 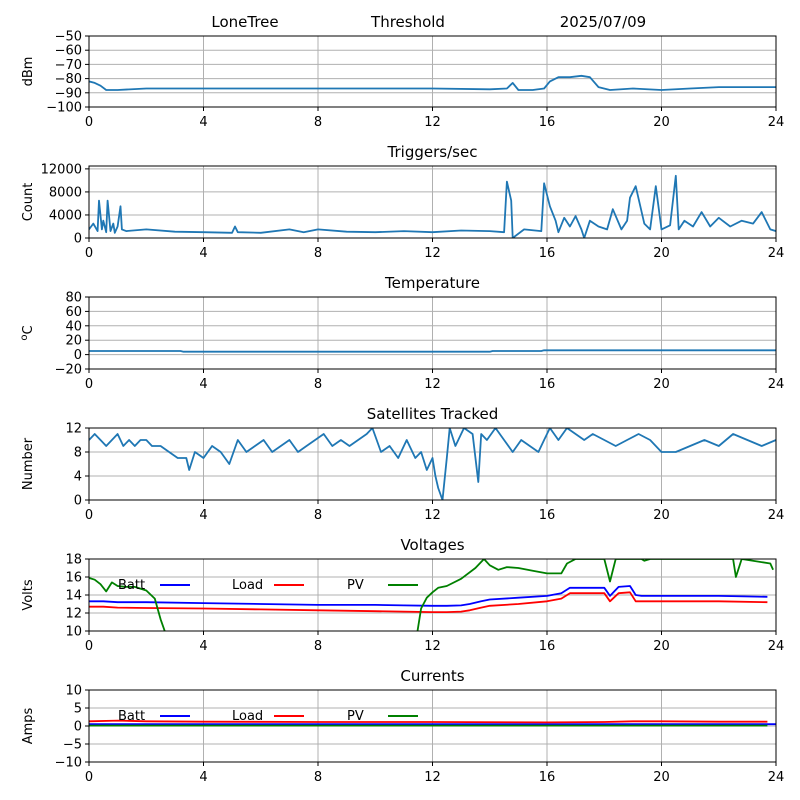 What do you see at coordinates (73, 596) in the screenshot?
I see `y-tick-label: 14` at bounding box center [73, 596].